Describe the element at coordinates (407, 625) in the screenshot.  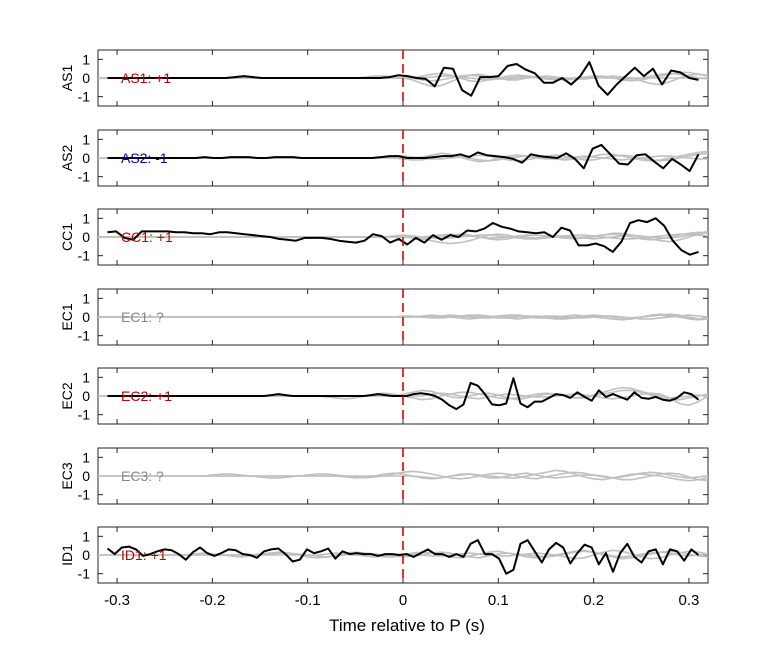
I see `x-axis-label: Time relative to P (s)` at that location.